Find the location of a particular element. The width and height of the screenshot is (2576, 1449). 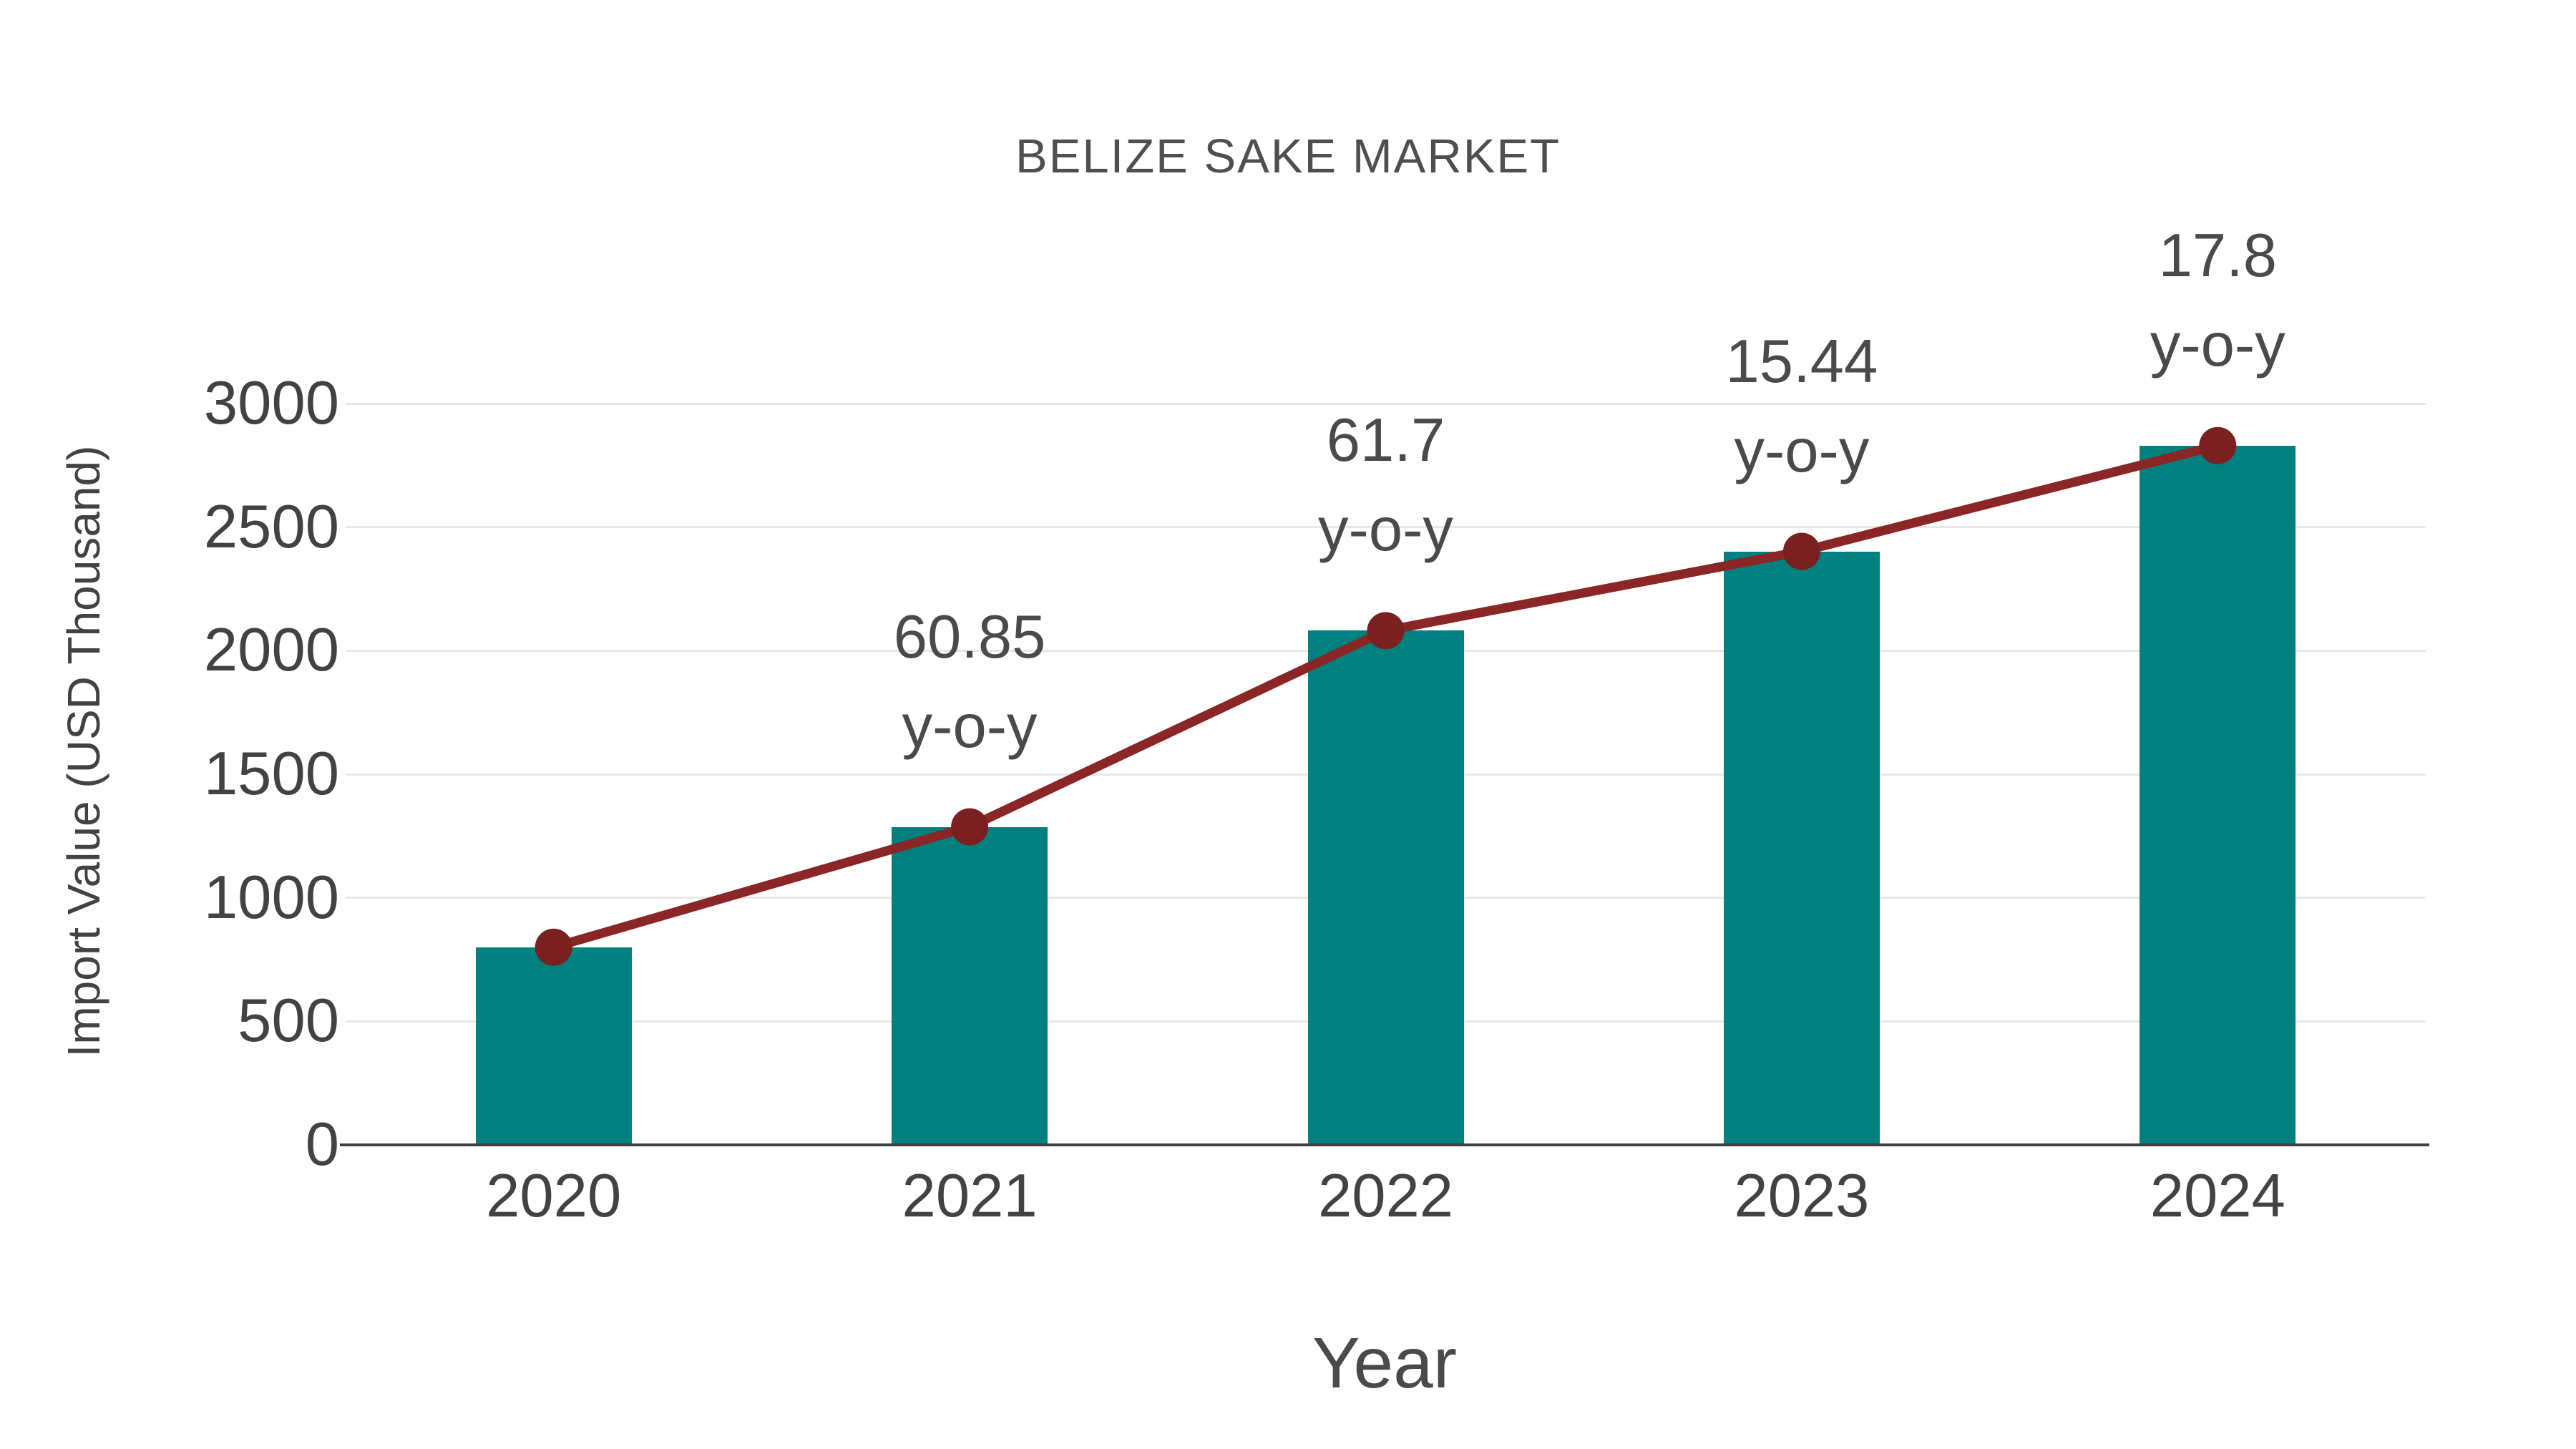

x-axis-line is located at coordinates (1384, 1144).